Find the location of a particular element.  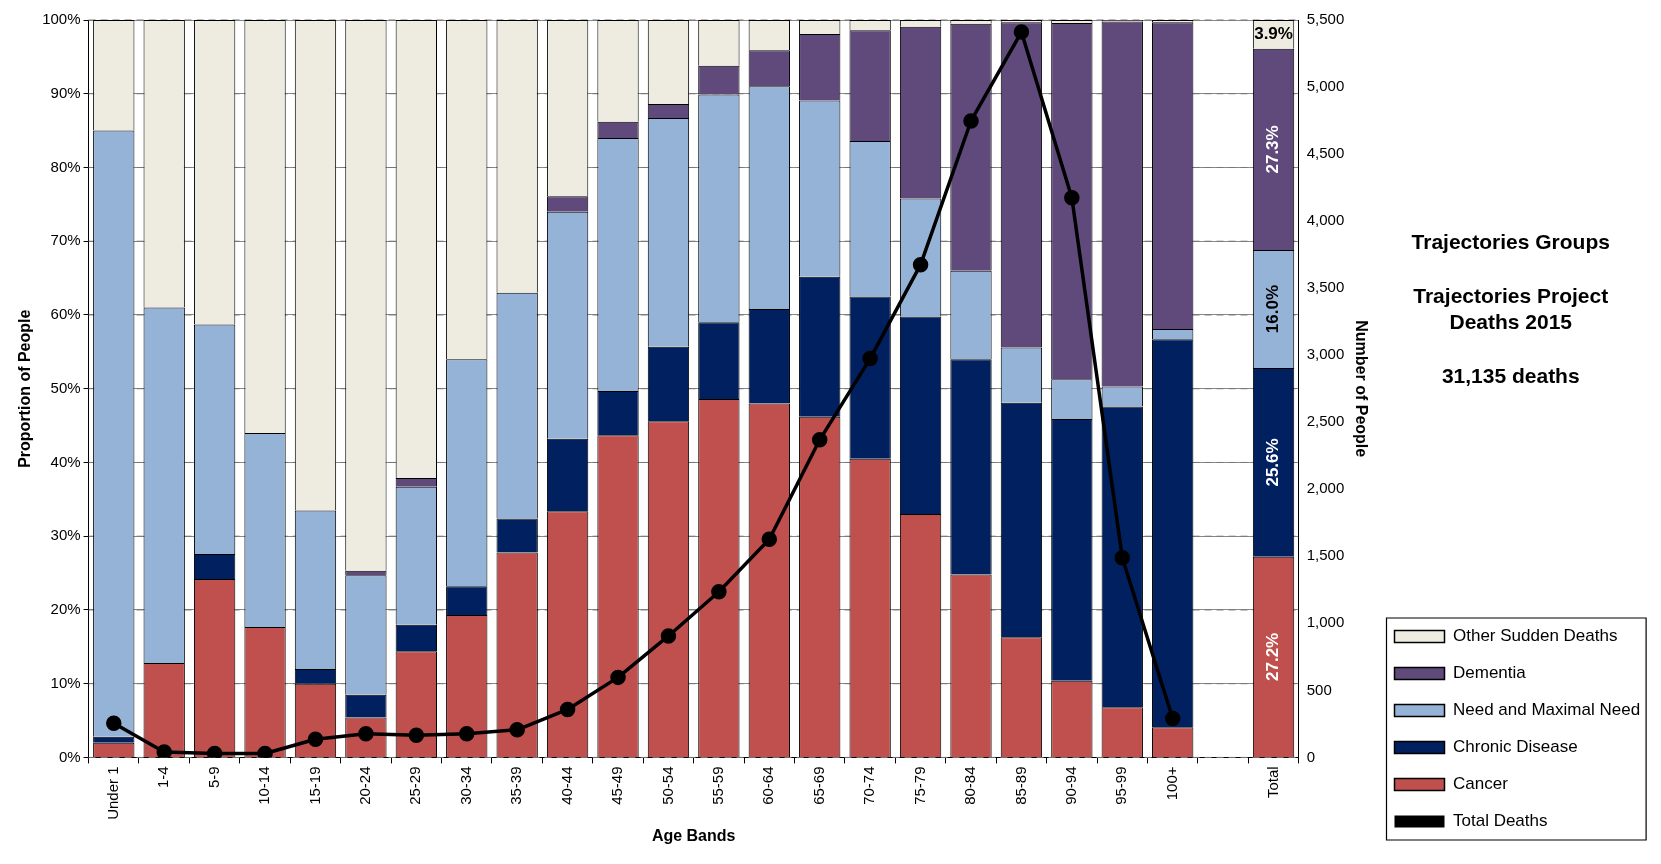

x-tick-label: 15-19 is located at coordinates (314, 785).